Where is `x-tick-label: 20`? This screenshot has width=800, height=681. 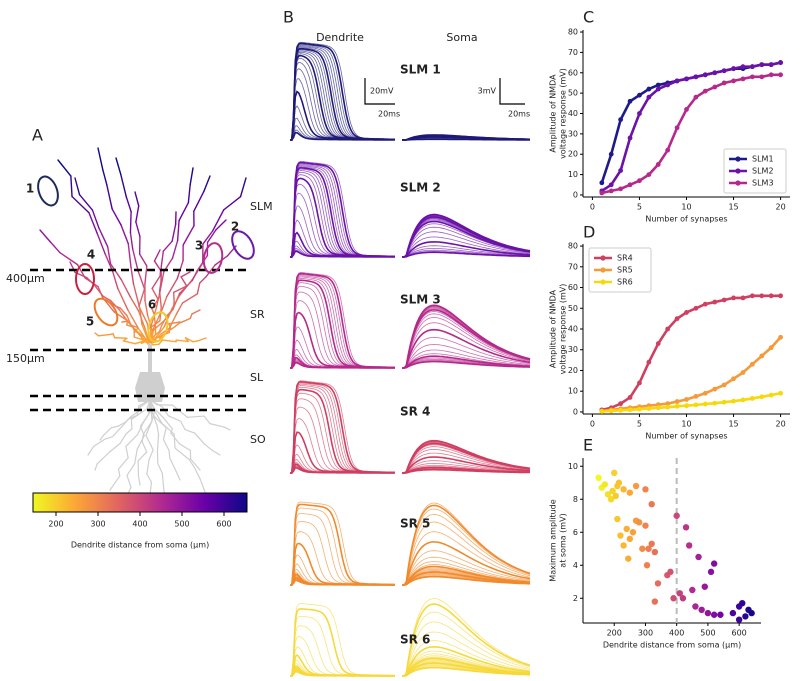 x-tick-label: 20 is located at coordinates (780, 424).